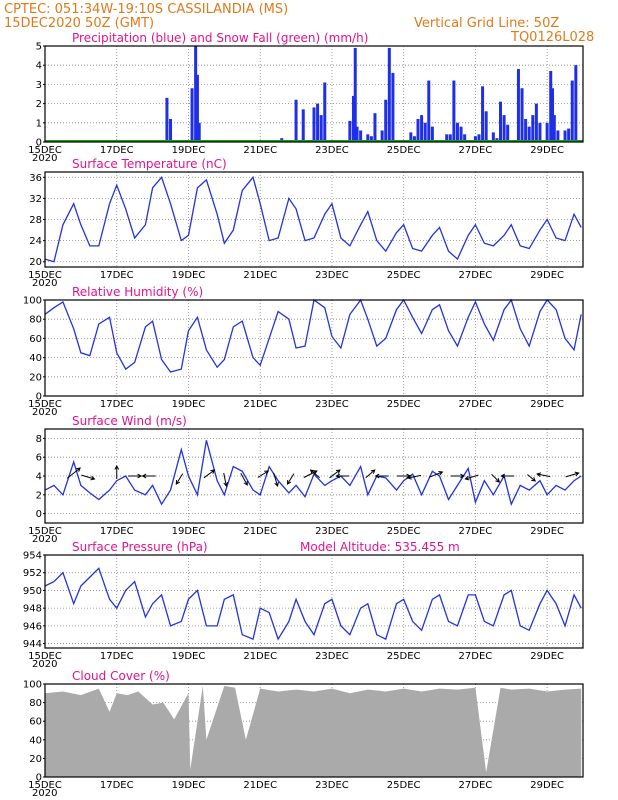 This screenshot has width=618, height=800. Describe the element at coordinates (79, 23) in the screenshot. I see `run-time-header: 15DEC2020 50Z (GMT)` at that location.